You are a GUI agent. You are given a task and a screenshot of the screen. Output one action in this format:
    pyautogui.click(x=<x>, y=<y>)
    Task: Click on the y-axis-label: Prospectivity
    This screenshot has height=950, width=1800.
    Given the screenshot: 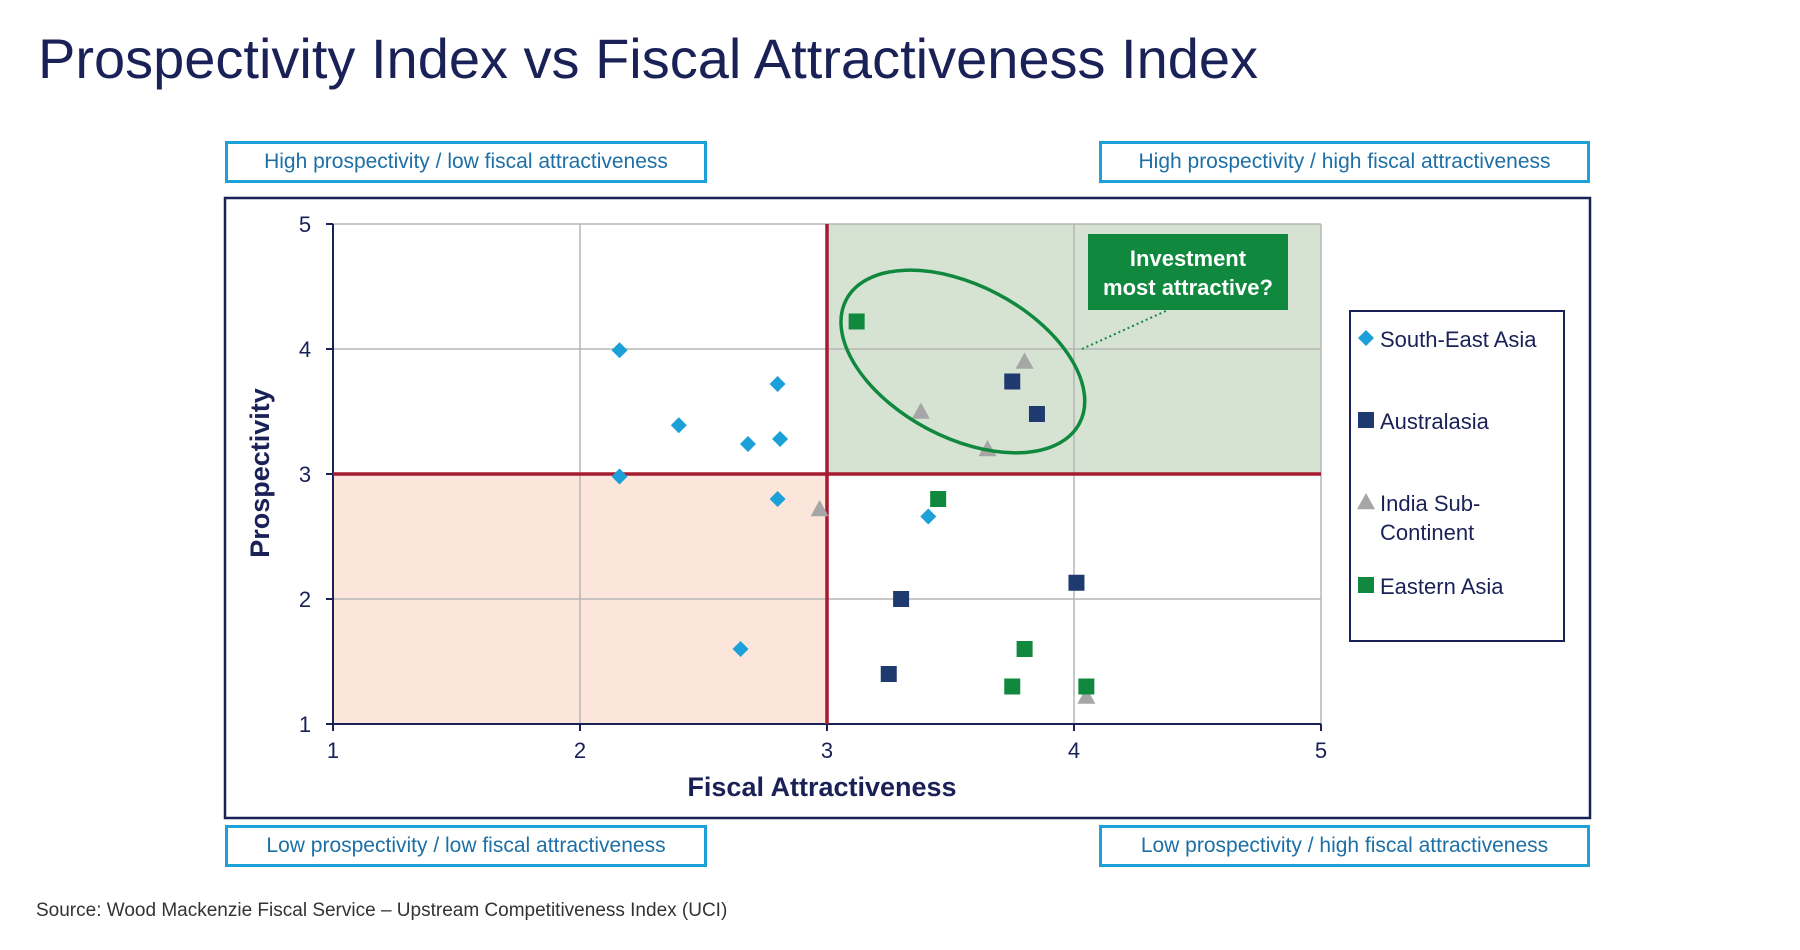 What is the action you would take?
    pyautogui.click(x=260, y=473)
    